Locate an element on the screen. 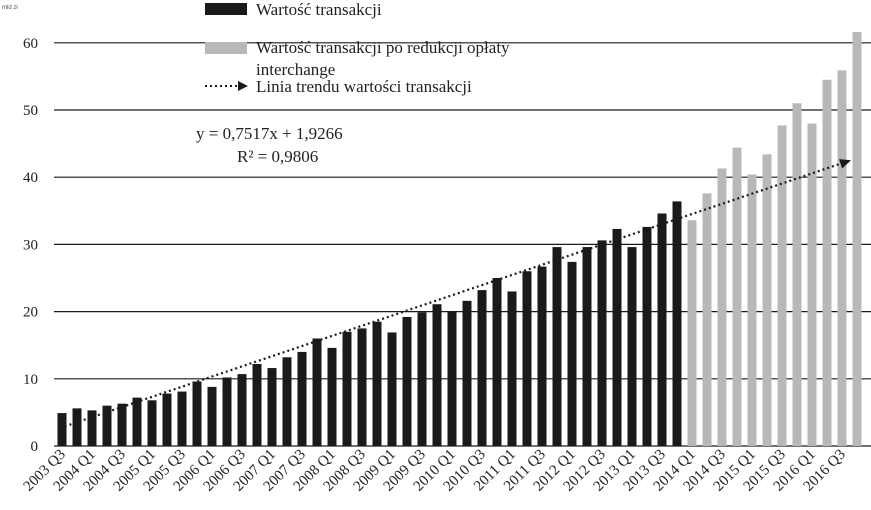 This screenshot has height=510, width=871. y-tick-label: 0 is located at coordinates (35, 447).